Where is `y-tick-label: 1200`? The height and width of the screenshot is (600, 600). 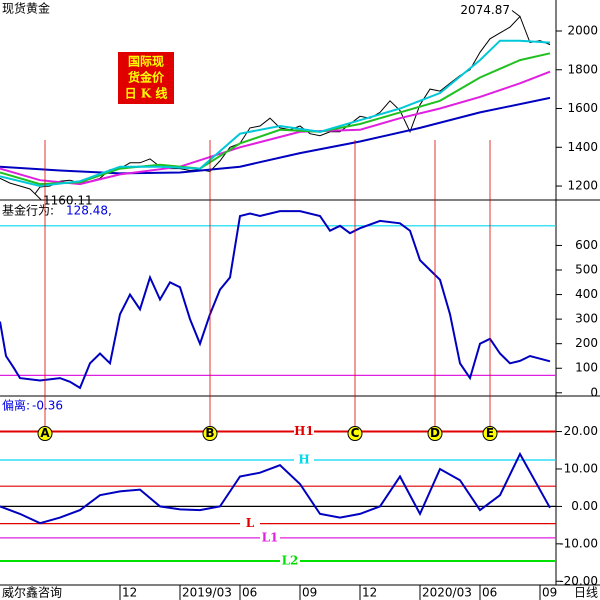 y-tick-label: 1200 is located at coordinates (582, 186).